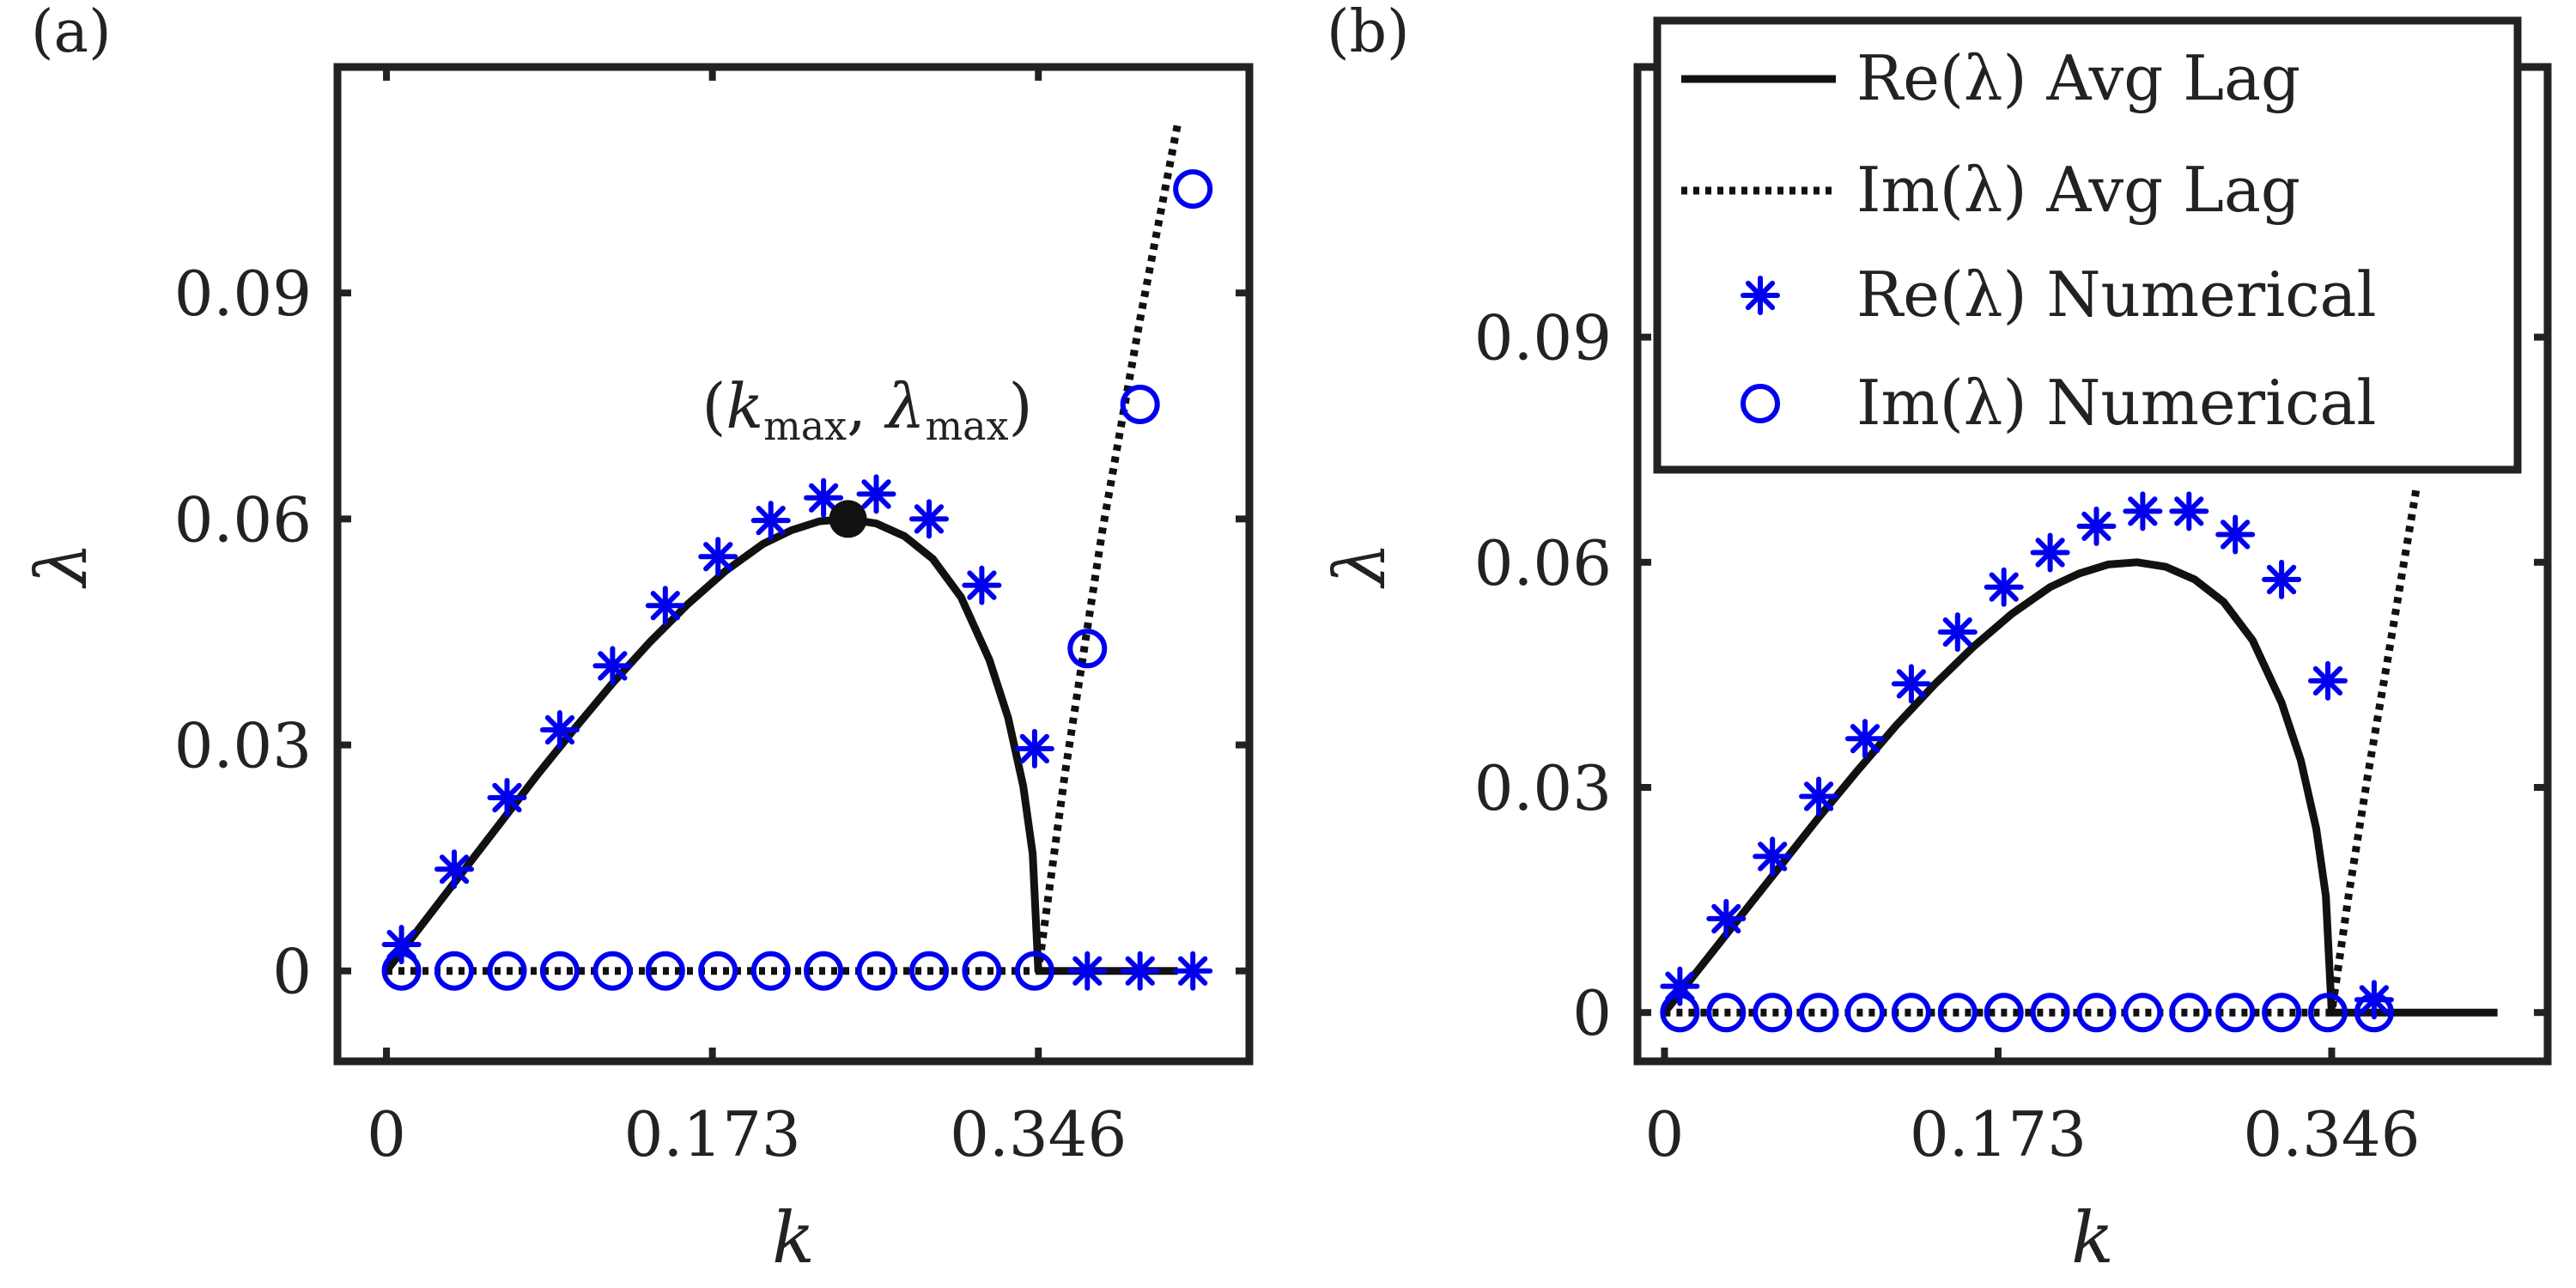  Describe the element at coordinates (2078, 190) in the screenshot. I see `legend-entry-im-avg-lag: Im(λ) Avg Lag` at that location.